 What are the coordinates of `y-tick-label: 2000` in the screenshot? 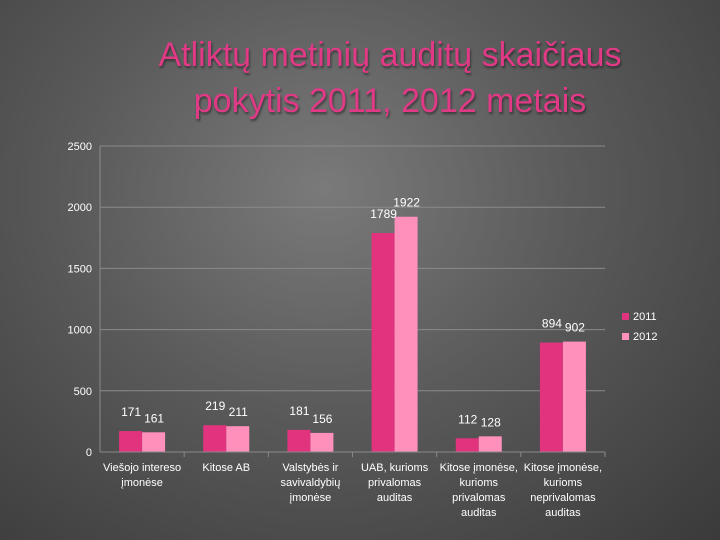 It's located at (80, 208).